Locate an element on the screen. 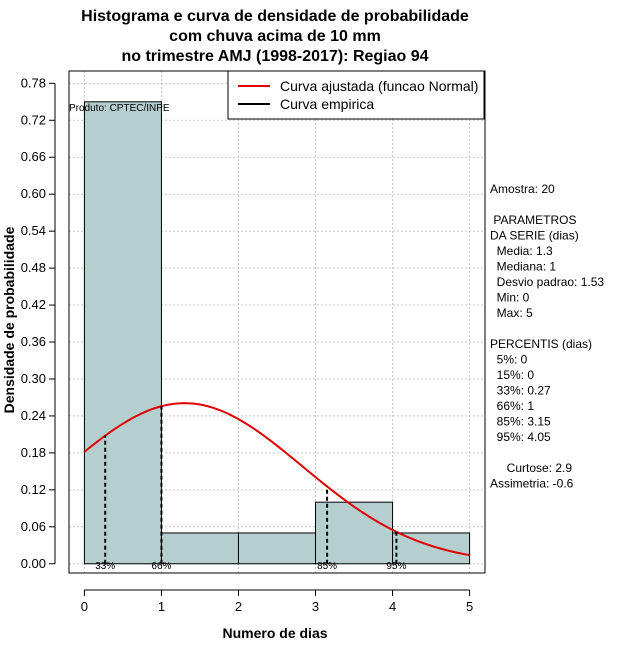 Image resolution: width=640 pixels, height=660 pixels. y-tick-label-0: 0.00 is located at coordinates (33, 563).